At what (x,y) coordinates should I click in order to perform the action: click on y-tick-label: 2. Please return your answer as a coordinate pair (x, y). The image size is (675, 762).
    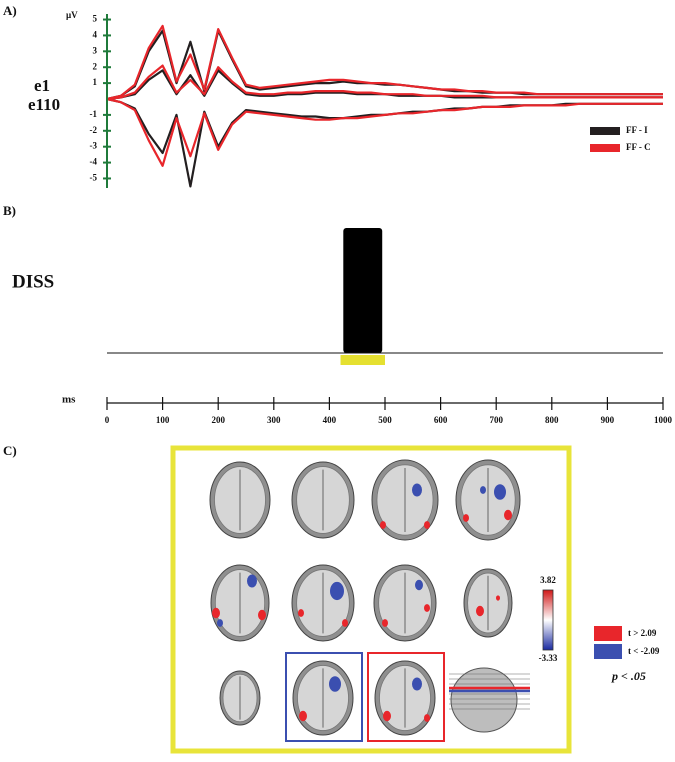
    Looking at the image, I should click on (95, 66).